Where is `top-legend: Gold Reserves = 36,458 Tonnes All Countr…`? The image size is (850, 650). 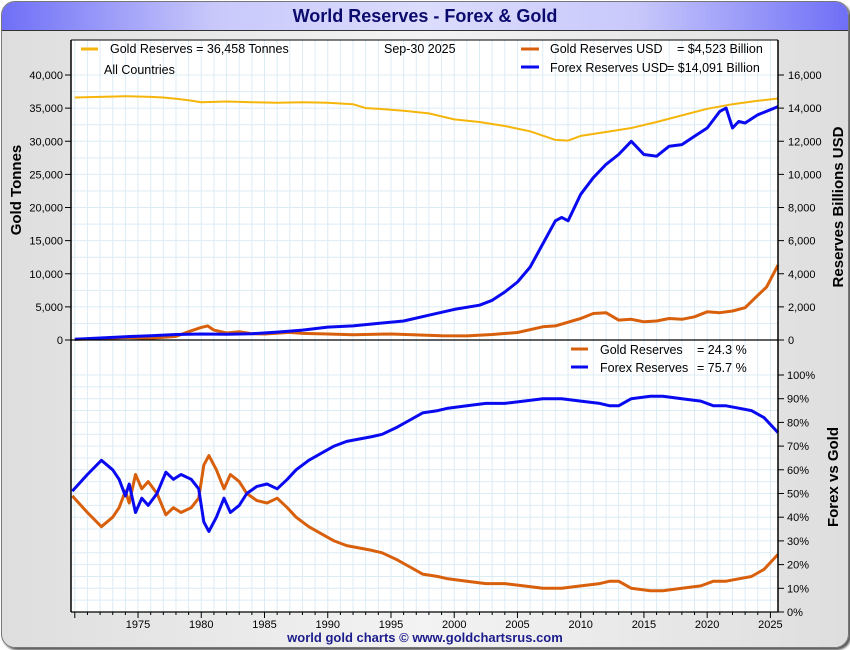 top-legend: Gold Reserves = 36,458 Tonnes All Countr… is located at coordinates (422, 59).